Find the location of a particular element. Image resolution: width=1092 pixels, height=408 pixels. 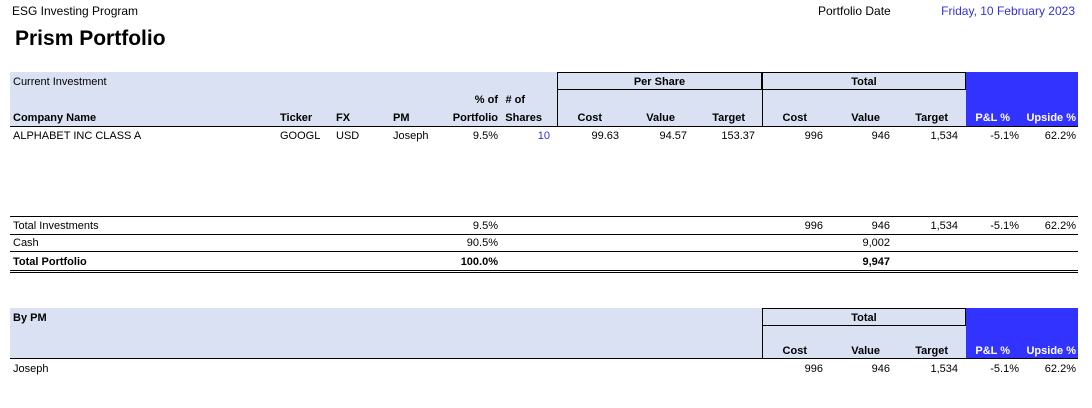

header-fill-left is located at coordinates (283, 99).